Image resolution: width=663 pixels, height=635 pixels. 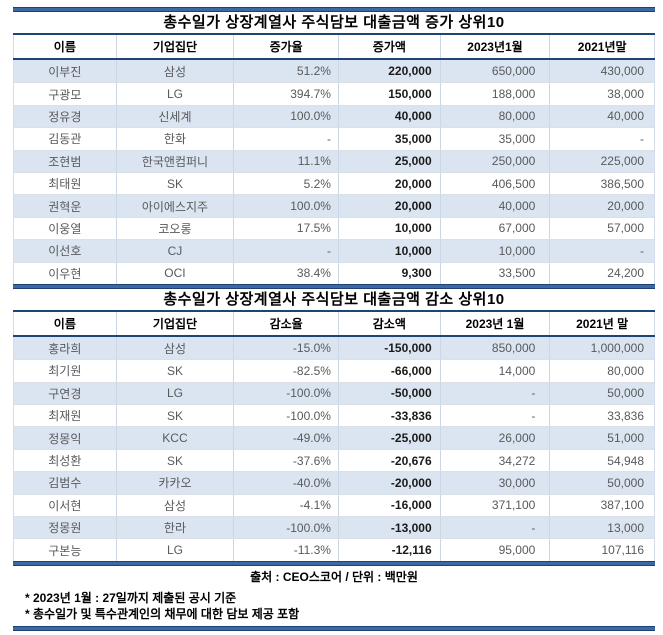 What do you see at coordinates (601, 348) in the screenshot?
I see `table-cell: 1,000,000` at bounding box center [601, 348].